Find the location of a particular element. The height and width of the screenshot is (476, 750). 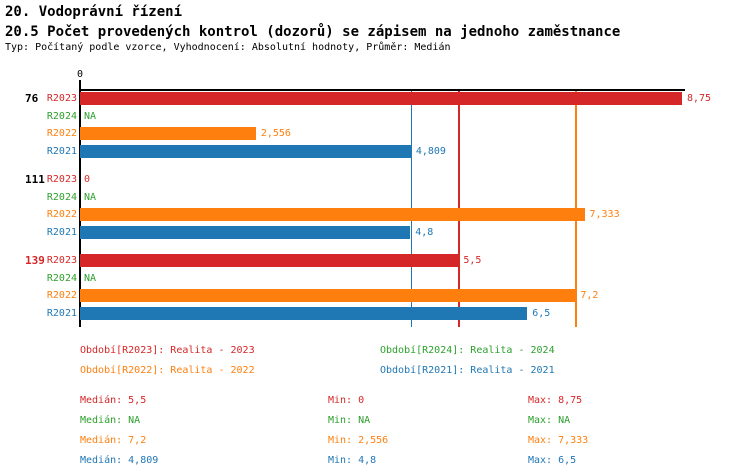

page-title: 20. Vodoprávní řízení is located at coordinates (94, 12).